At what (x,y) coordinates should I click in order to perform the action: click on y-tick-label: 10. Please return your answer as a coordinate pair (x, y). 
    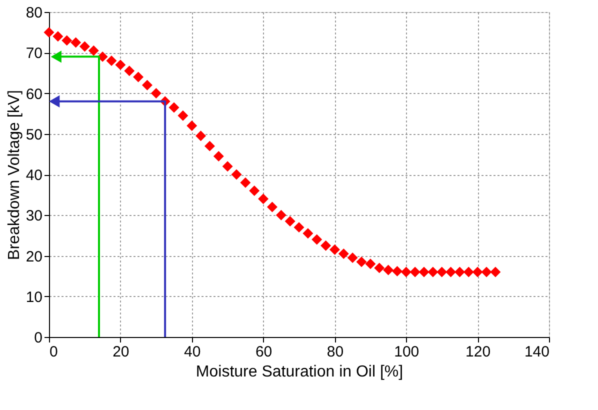
    Looking at the image, I should click on (34, 297).